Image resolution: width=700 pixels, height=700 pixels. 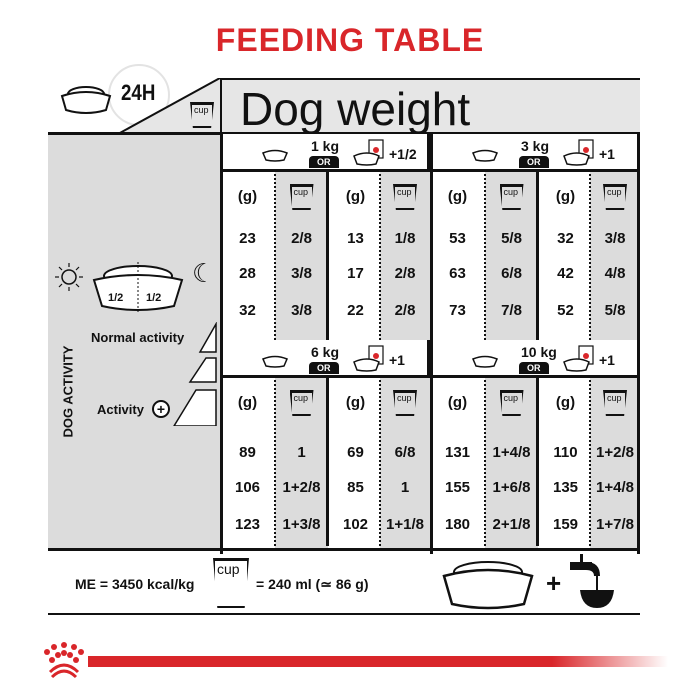 What do you see at coordinates (355, 109) in the screenshot?
I see `dog-weight-title: Dog weight` at bounding box center [355, 109].